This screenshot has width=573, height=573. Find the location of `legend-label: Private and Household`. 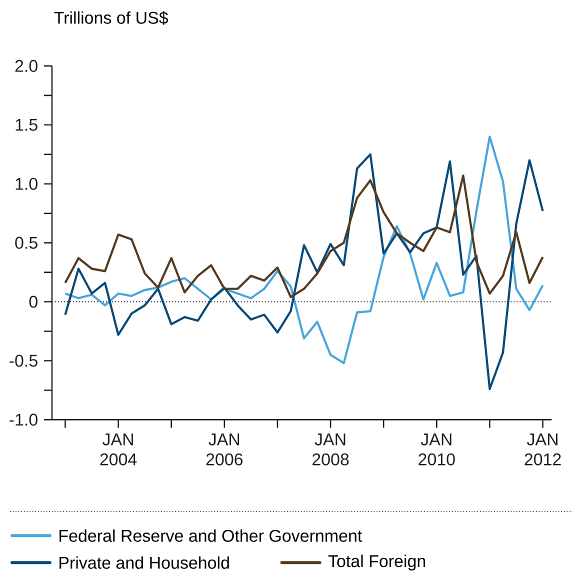

legend-label: Private and Household is located at coordinates (144, 563).